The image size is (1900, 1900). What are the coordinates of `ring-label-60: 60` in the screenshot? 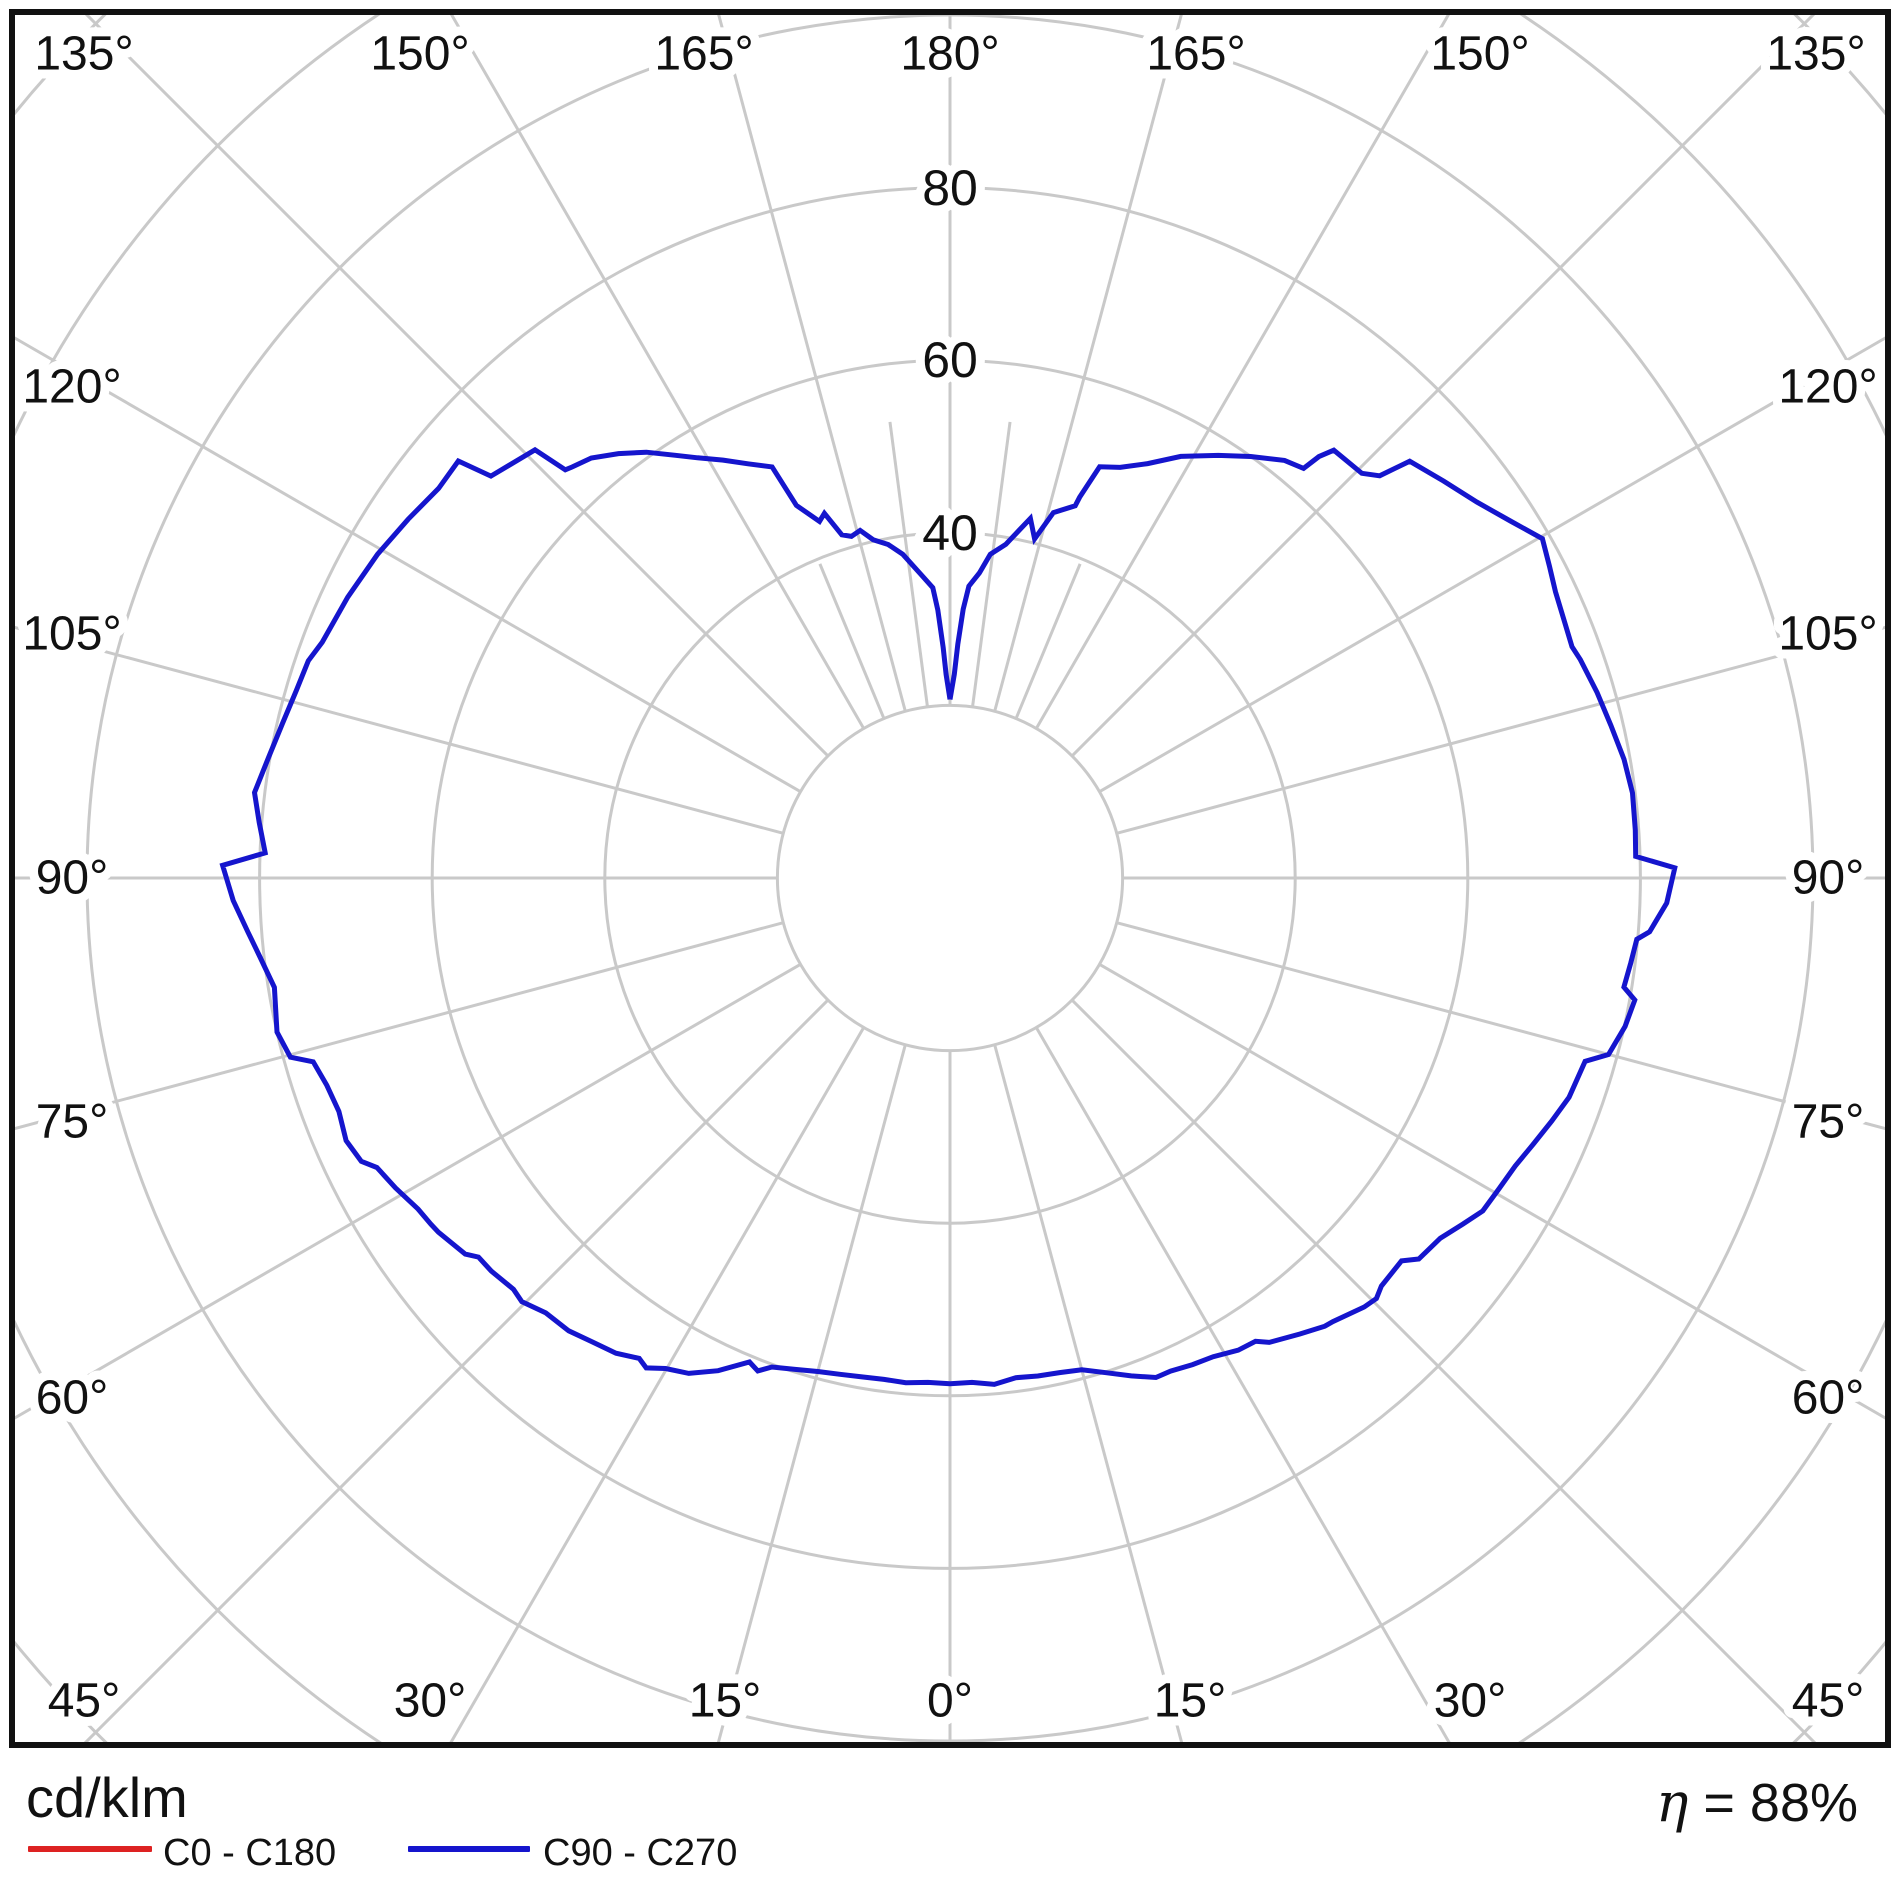 It's located at (950, 360).